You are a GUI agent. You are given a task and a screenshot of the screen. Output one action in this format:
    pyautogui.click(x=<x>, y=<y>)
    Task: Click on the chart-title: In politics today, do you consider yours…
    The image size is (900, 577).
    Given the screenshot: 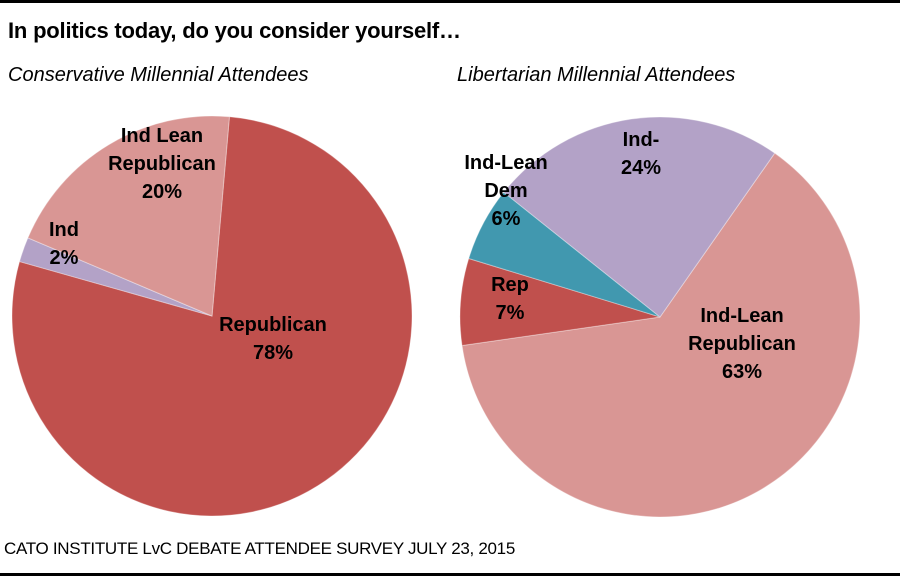 What is the action you would take?
    pyautogui.click(x=234, y=30)
    